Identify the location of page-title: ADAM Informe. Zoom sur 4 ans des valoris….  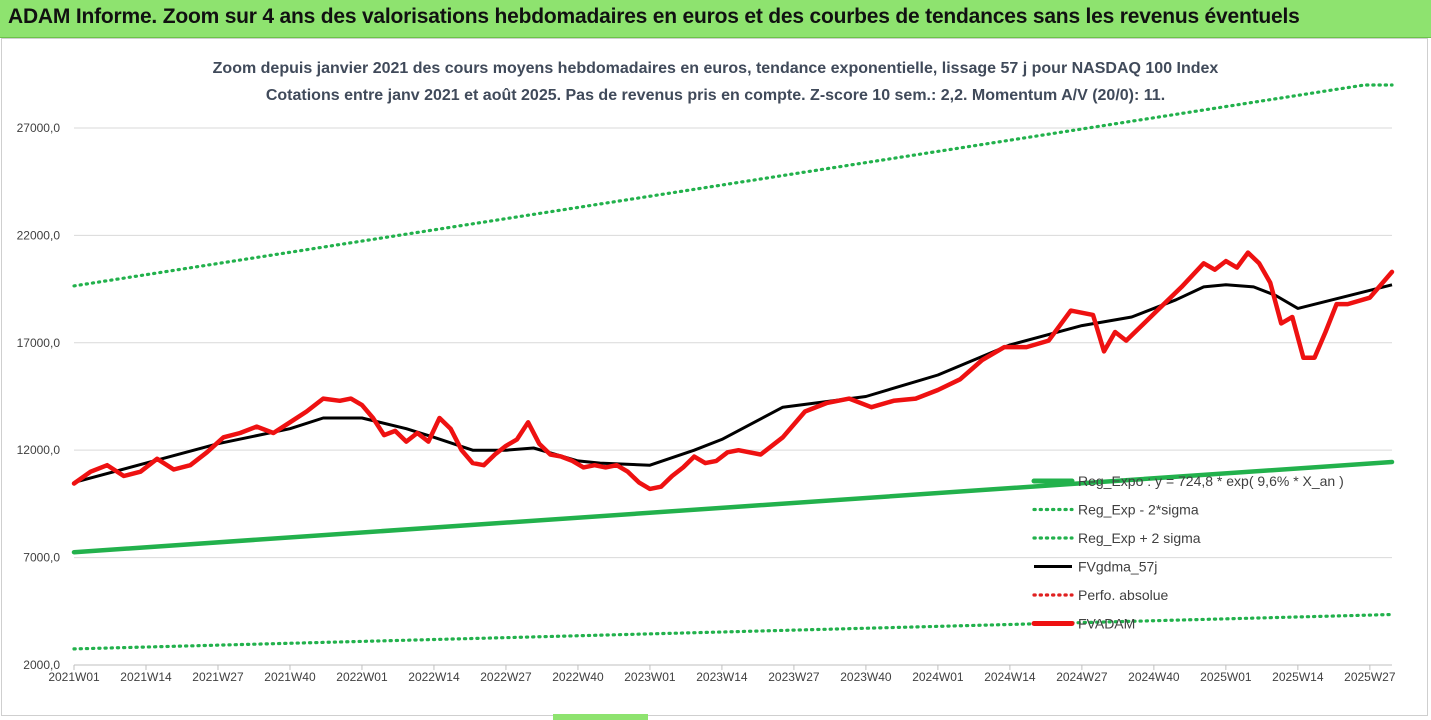
(654, 16).